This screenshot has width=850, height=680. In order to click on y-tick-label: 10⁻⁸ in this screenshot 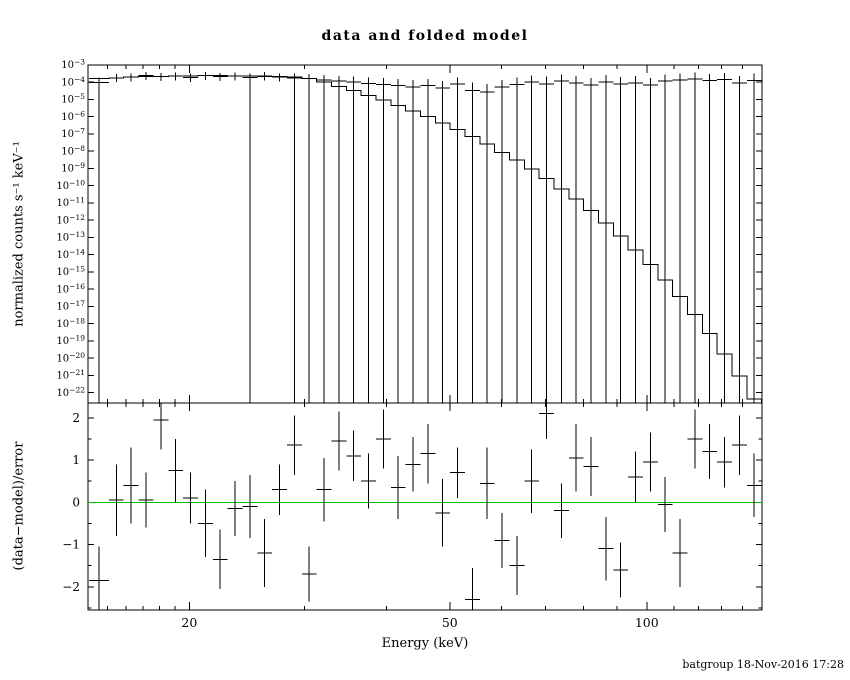, I will do `click(73, 151)`.